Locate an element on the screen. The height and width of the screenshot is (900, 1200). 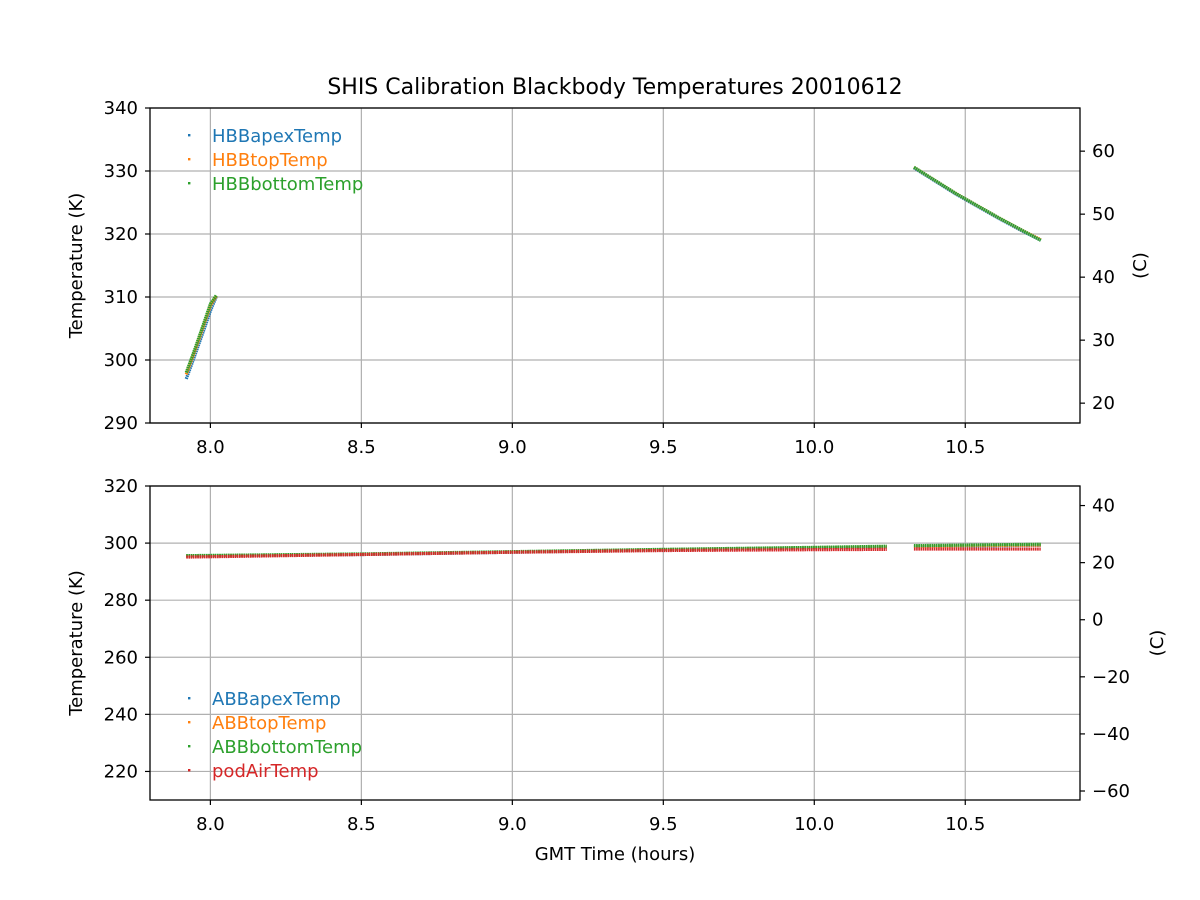
legend-marker-HBBbottomTemp is located at coordinates (189, 183).